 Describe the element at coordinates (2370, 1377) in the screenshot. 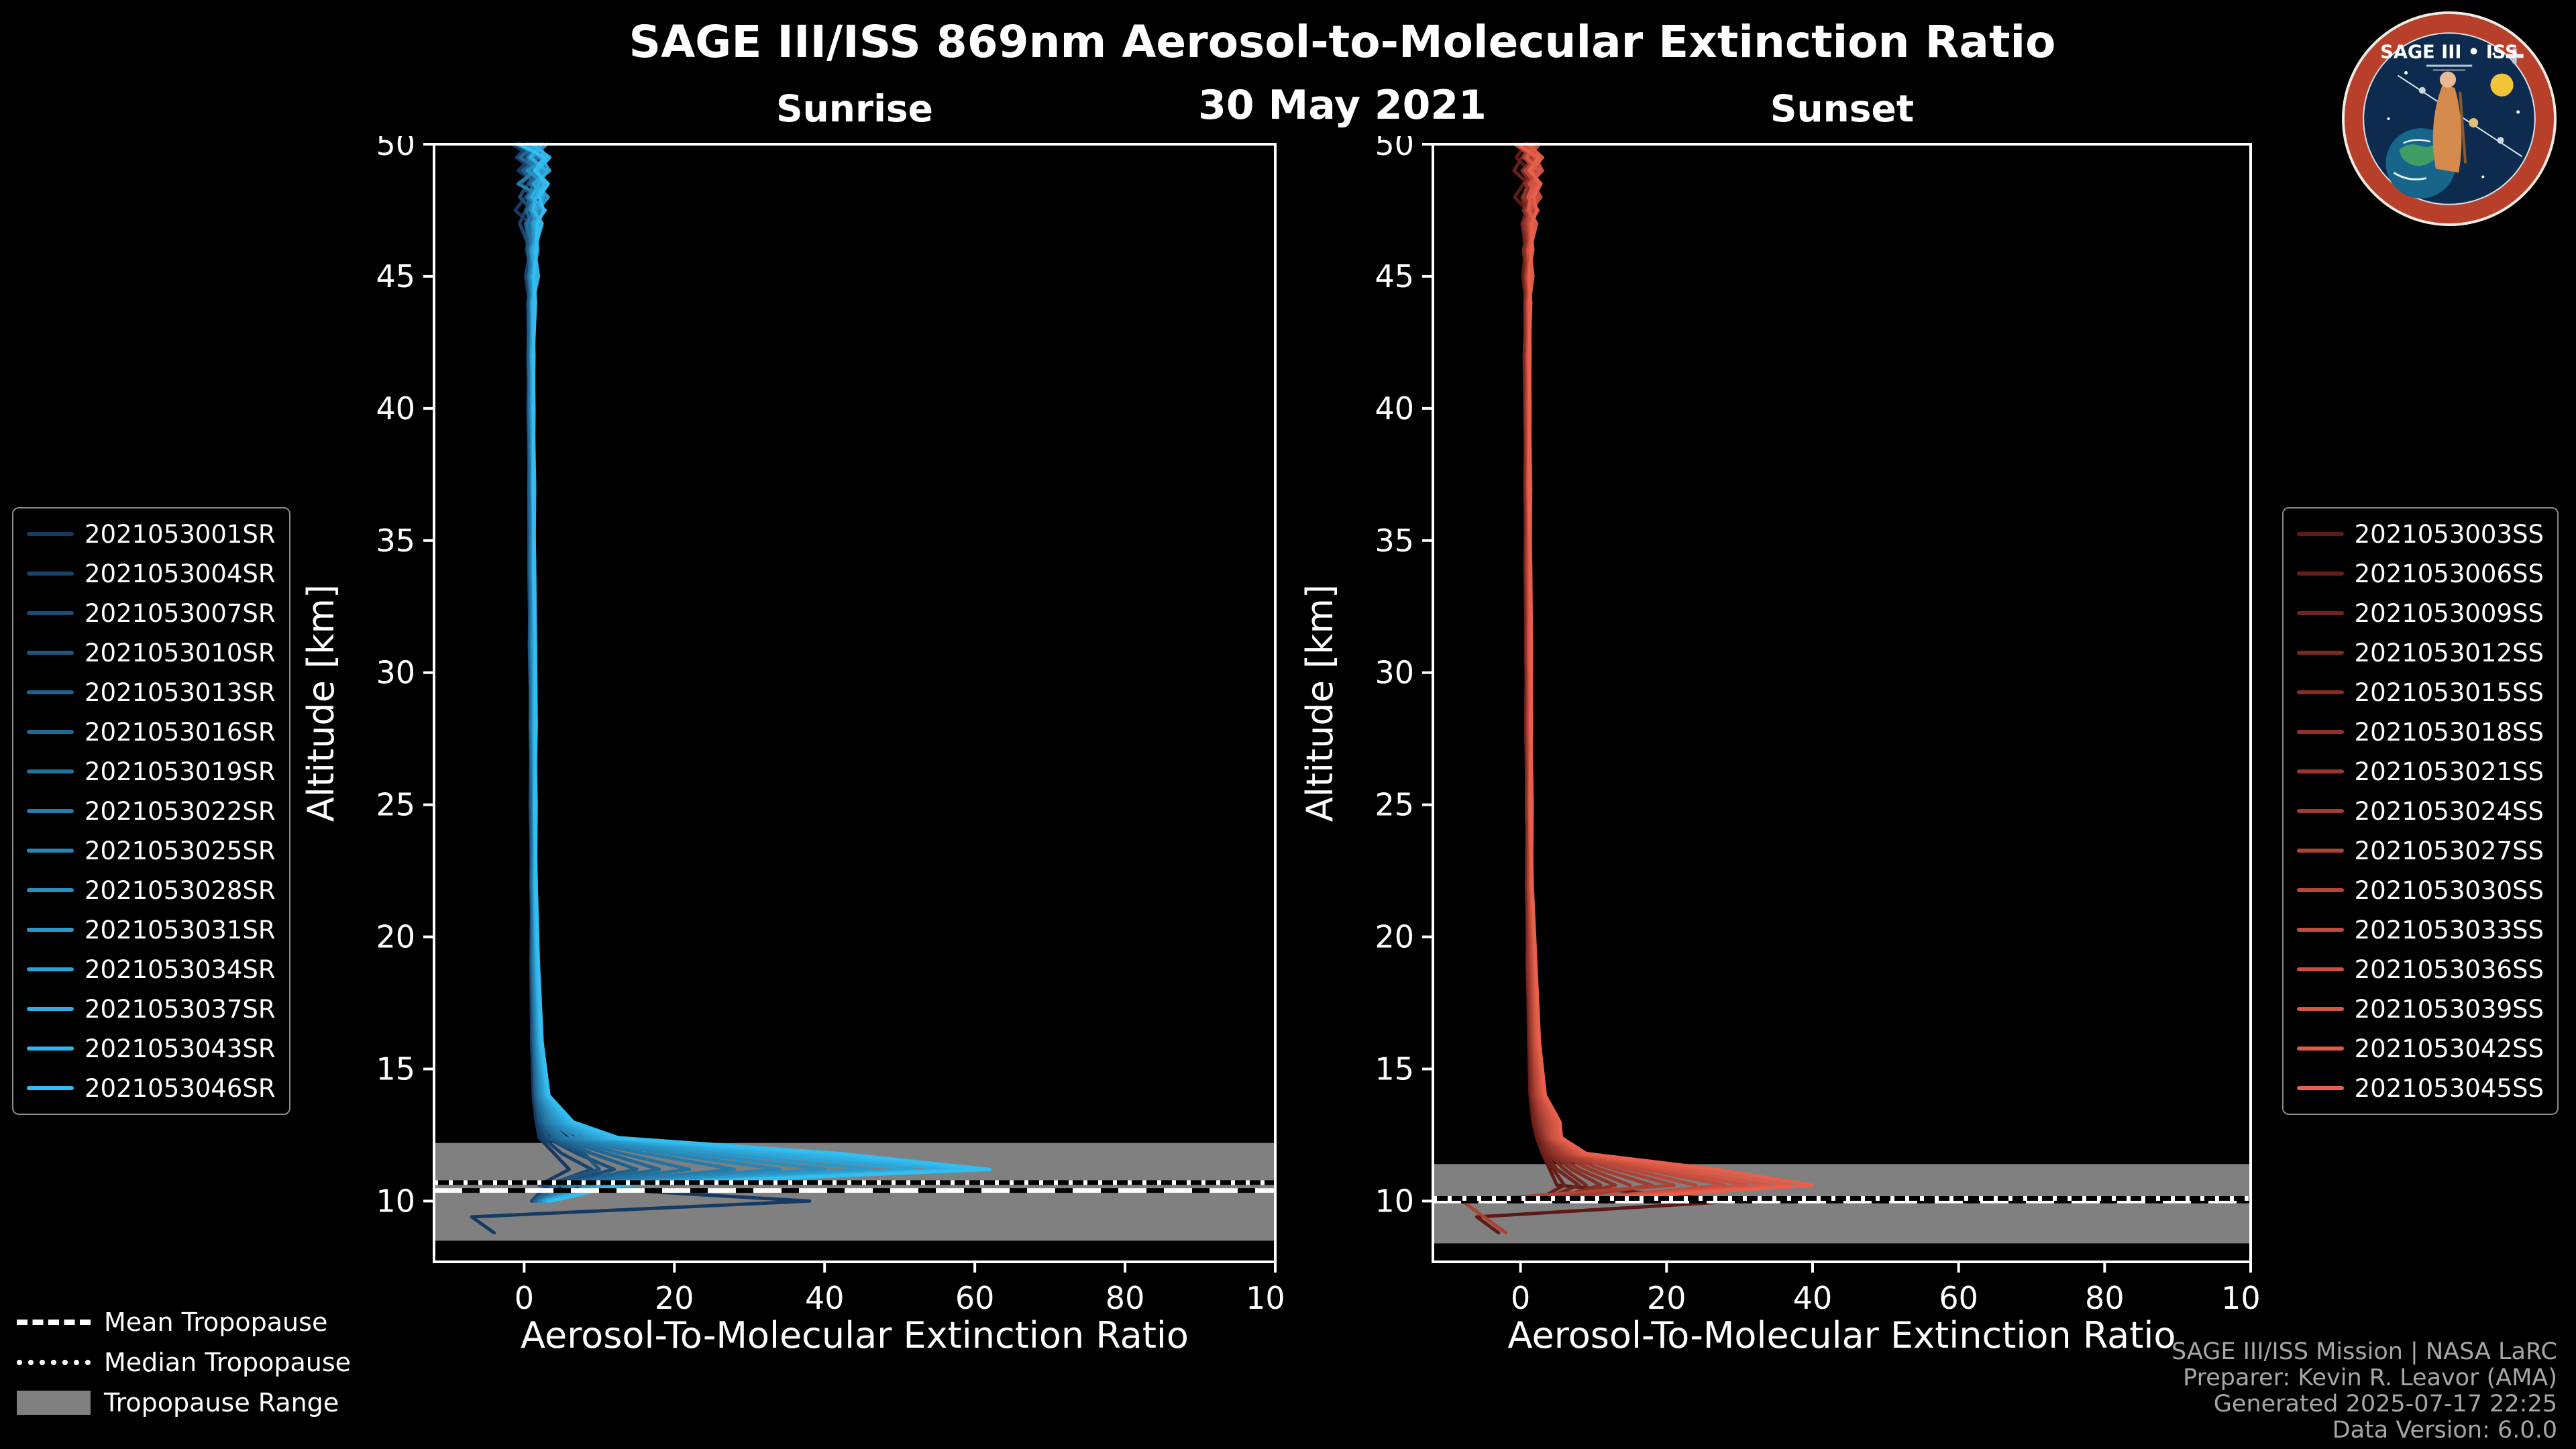

I see `credit-line: Preparer: Kevin R. Leavor (AMA)` at that location.